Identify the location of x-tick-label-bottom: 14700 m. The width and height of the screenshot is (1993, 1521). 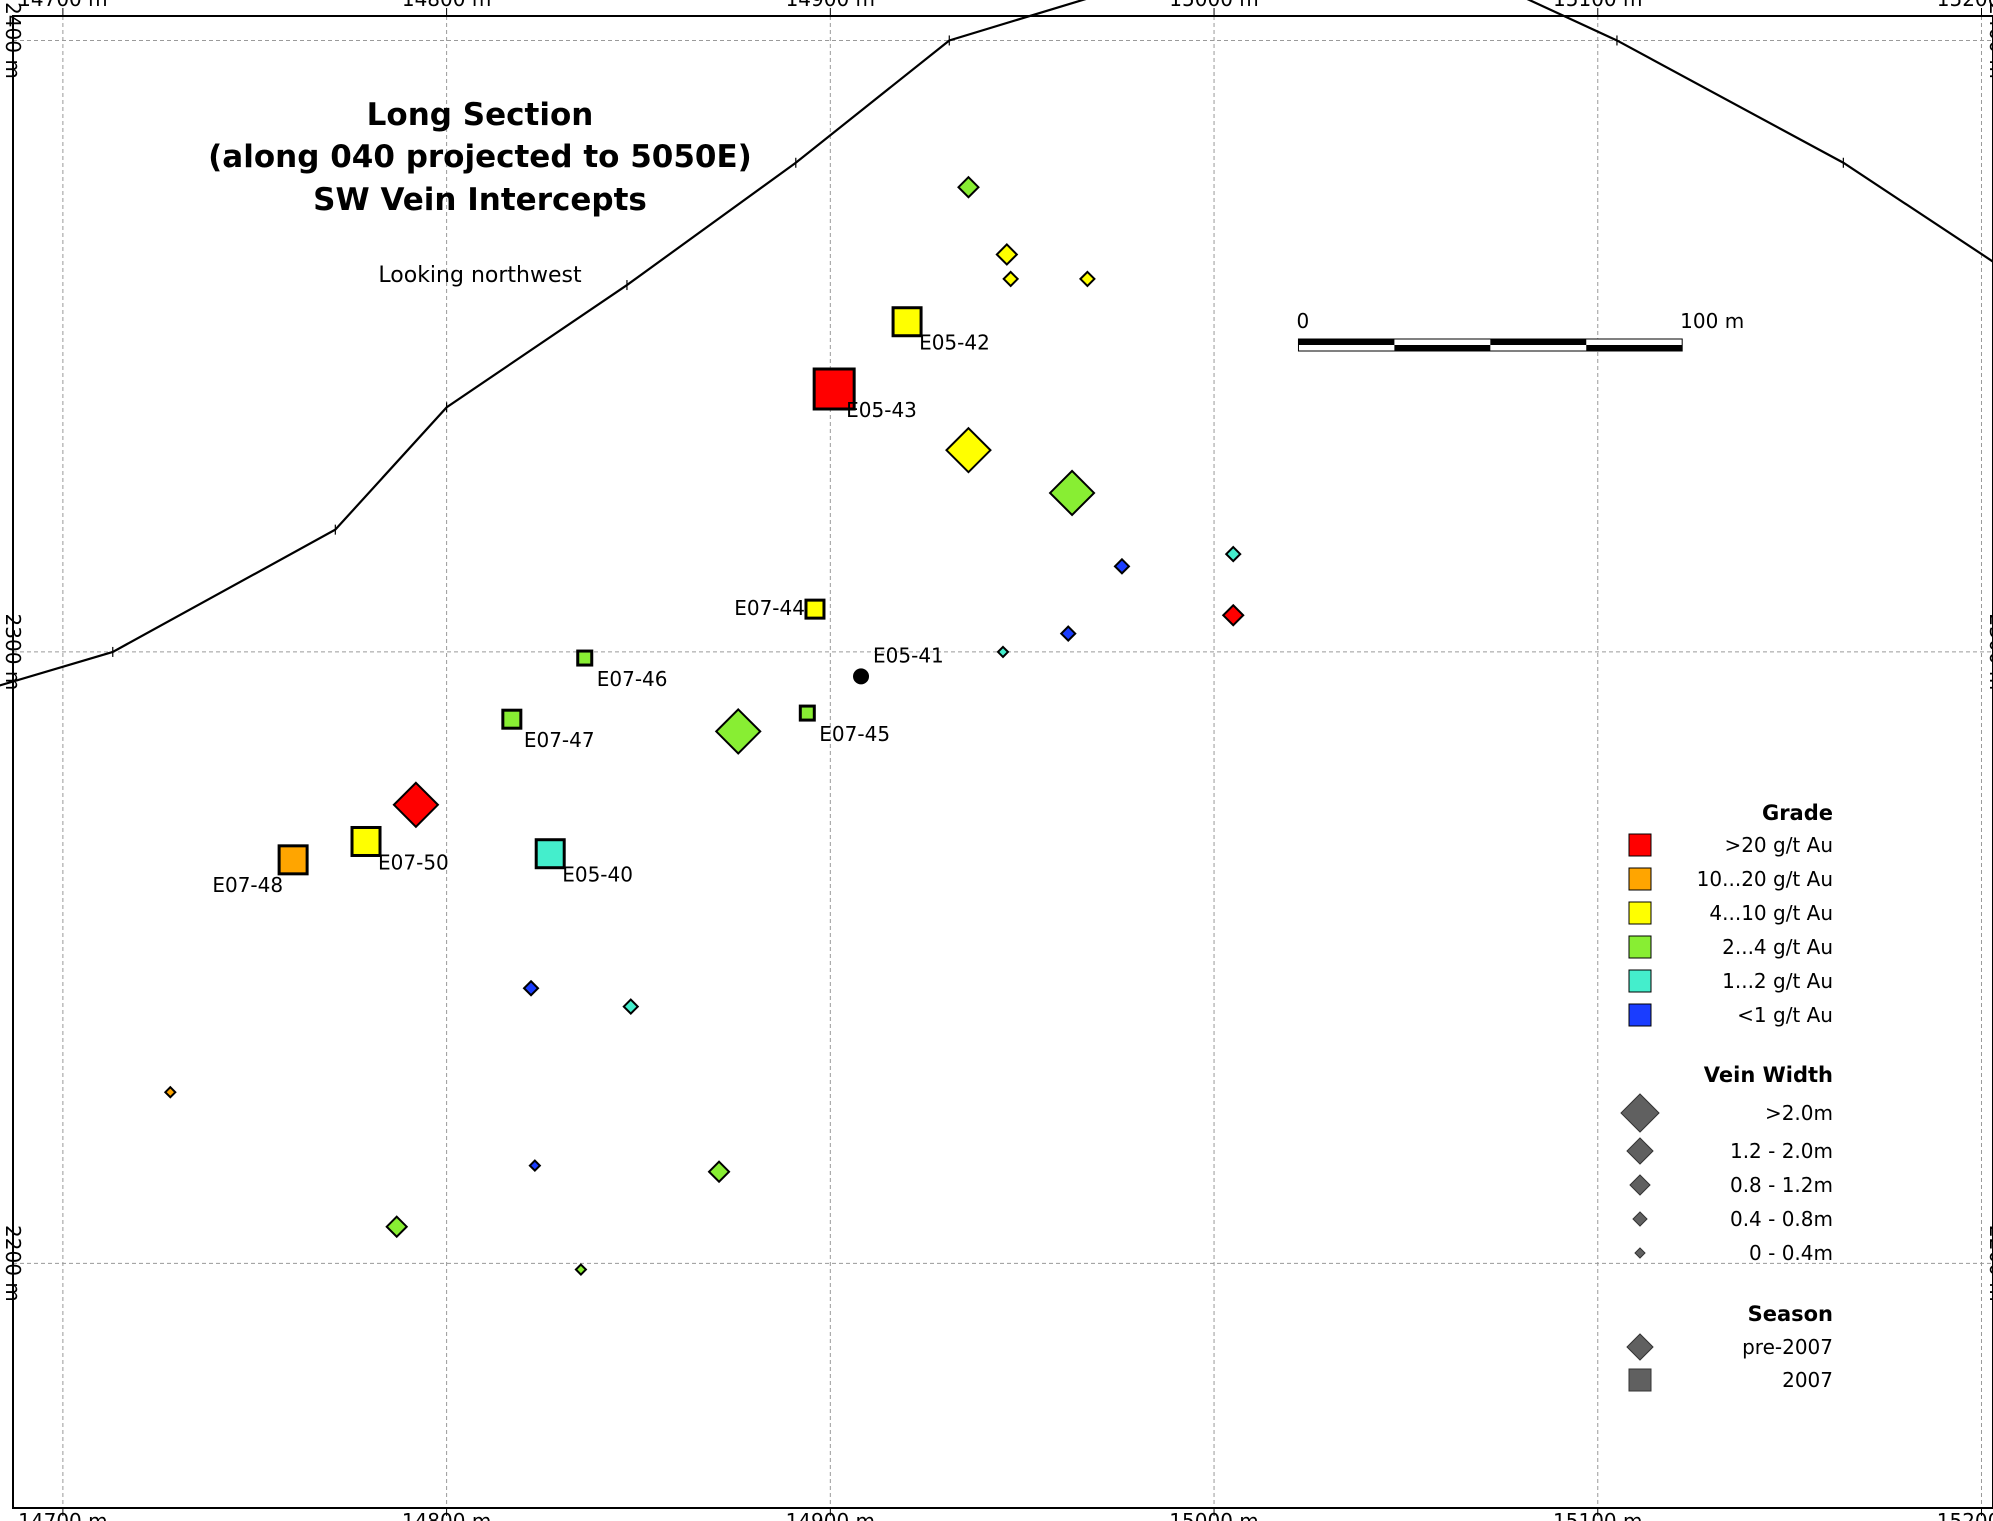
(62, 1515).